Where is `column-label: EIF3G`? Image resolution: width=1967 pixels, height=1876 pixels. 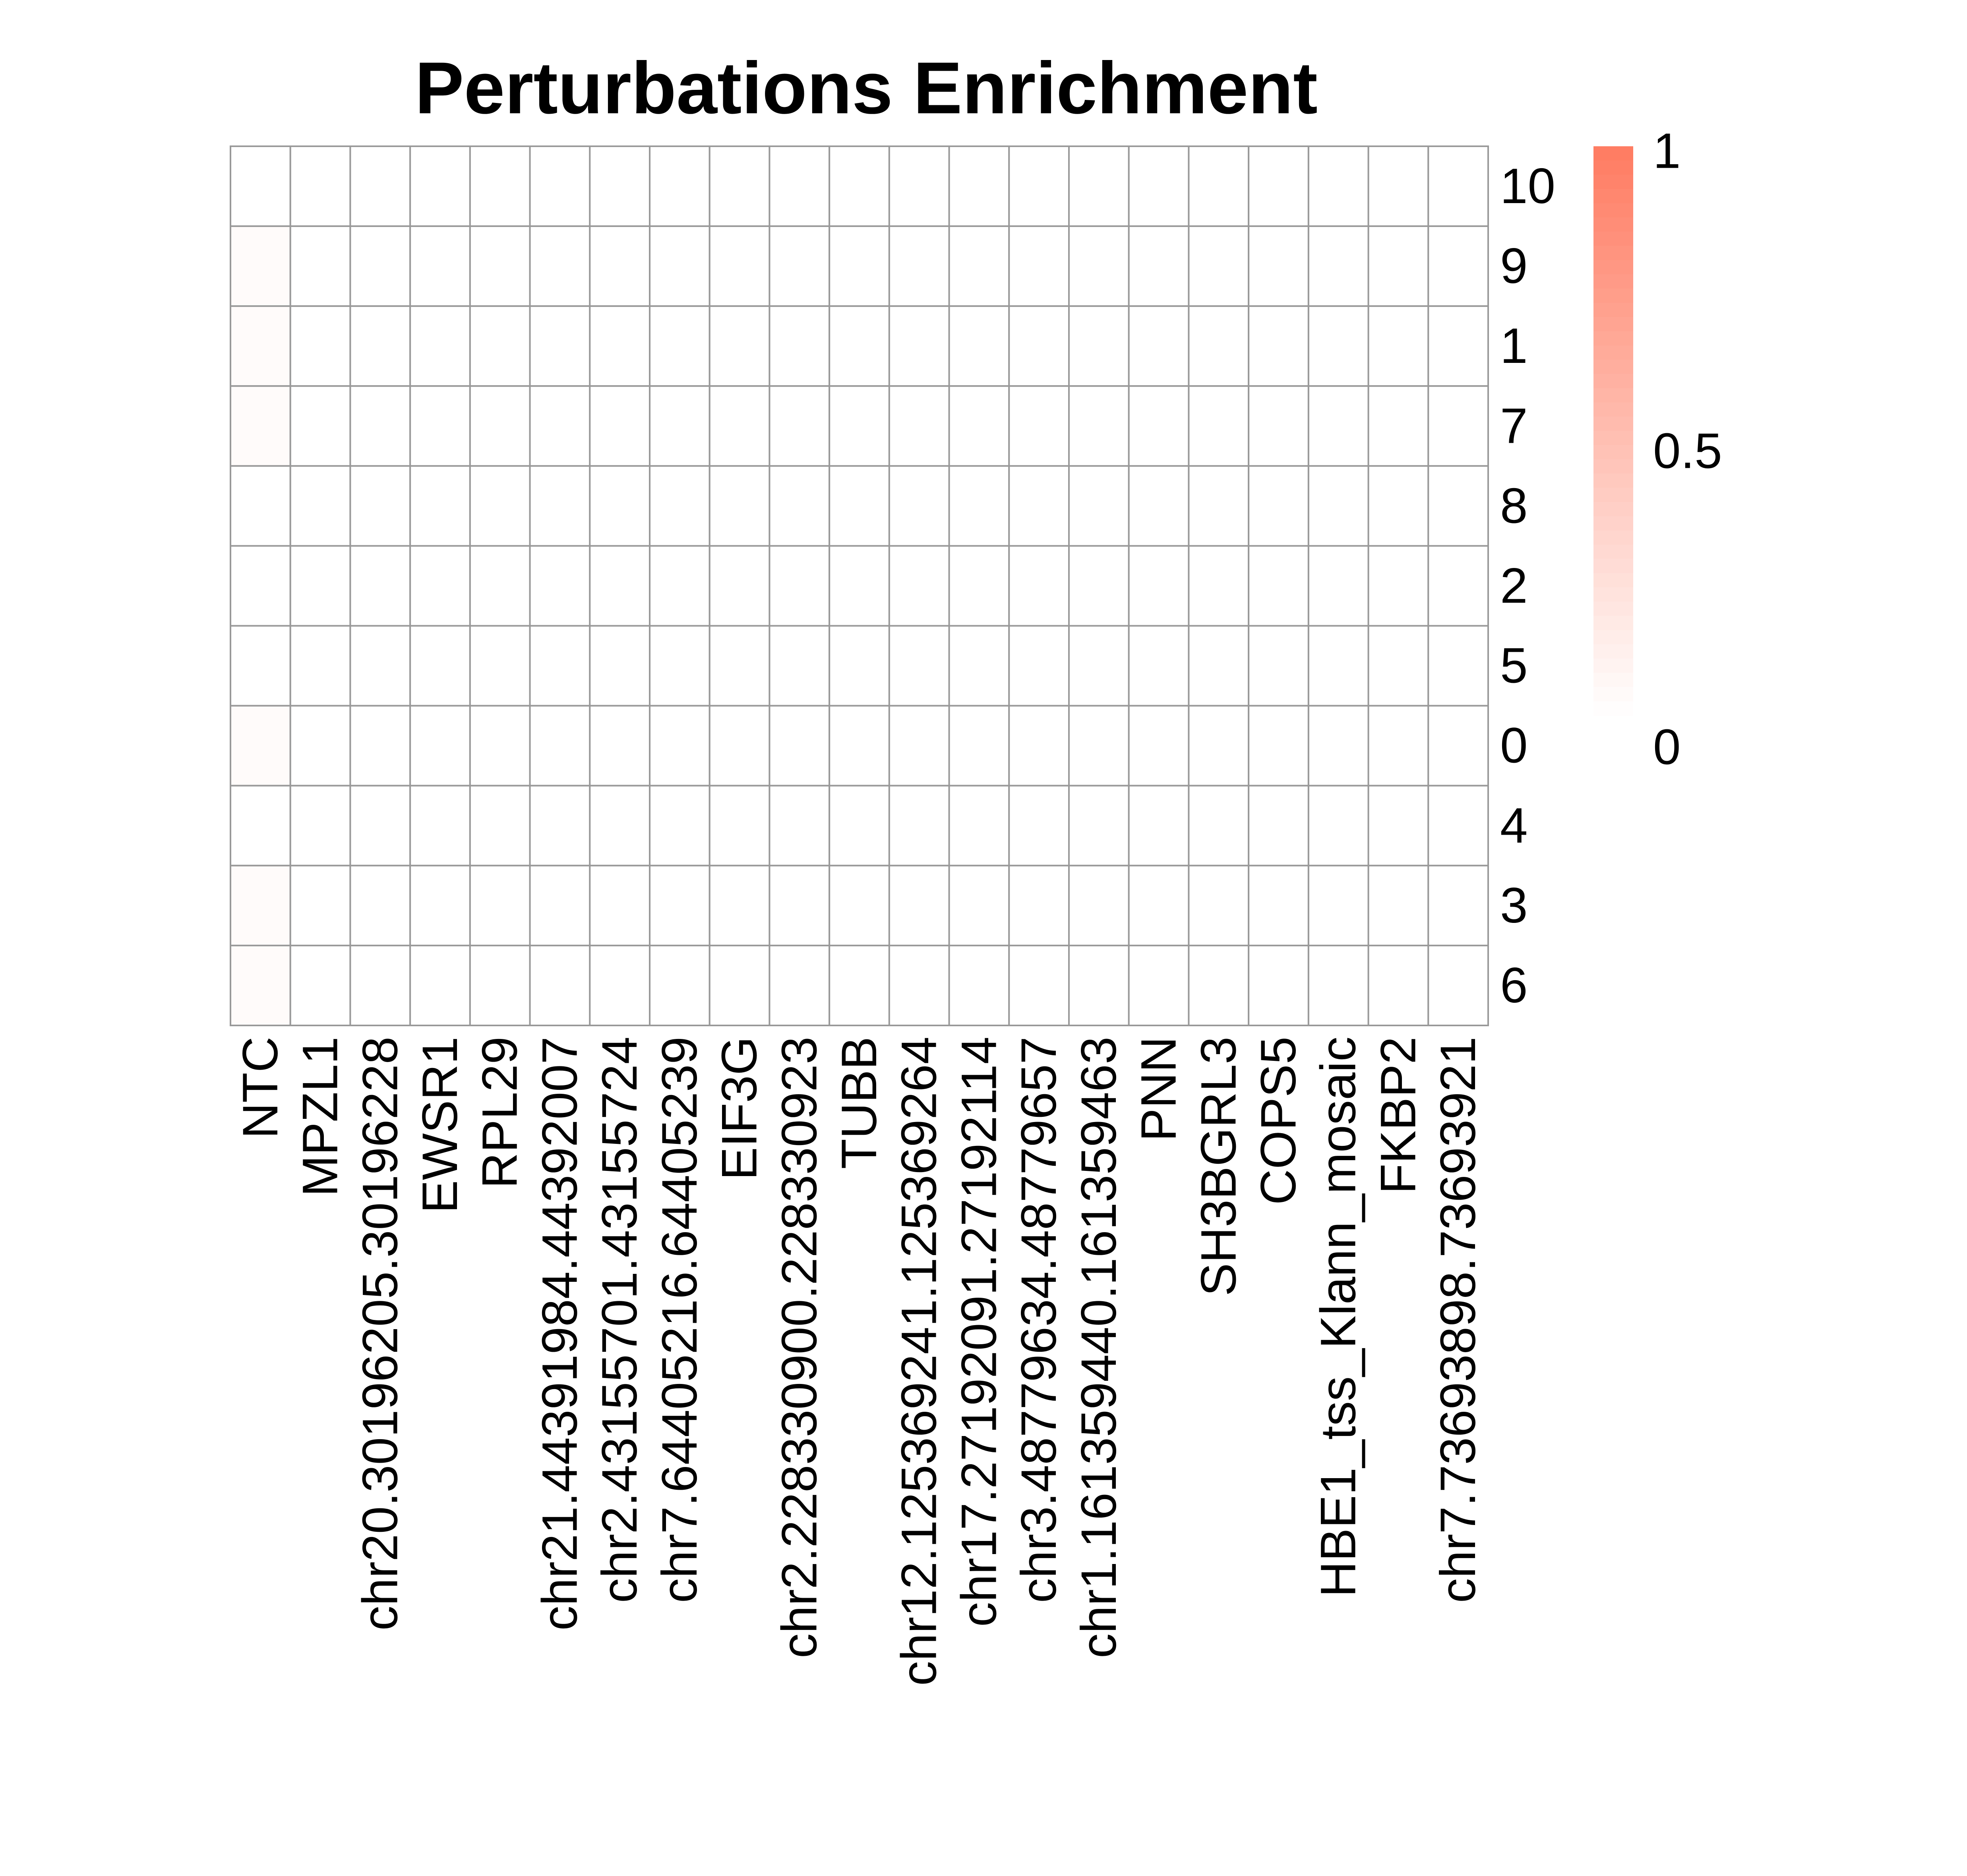 column-label: EIF3G is located at coordinates (740, 1108).